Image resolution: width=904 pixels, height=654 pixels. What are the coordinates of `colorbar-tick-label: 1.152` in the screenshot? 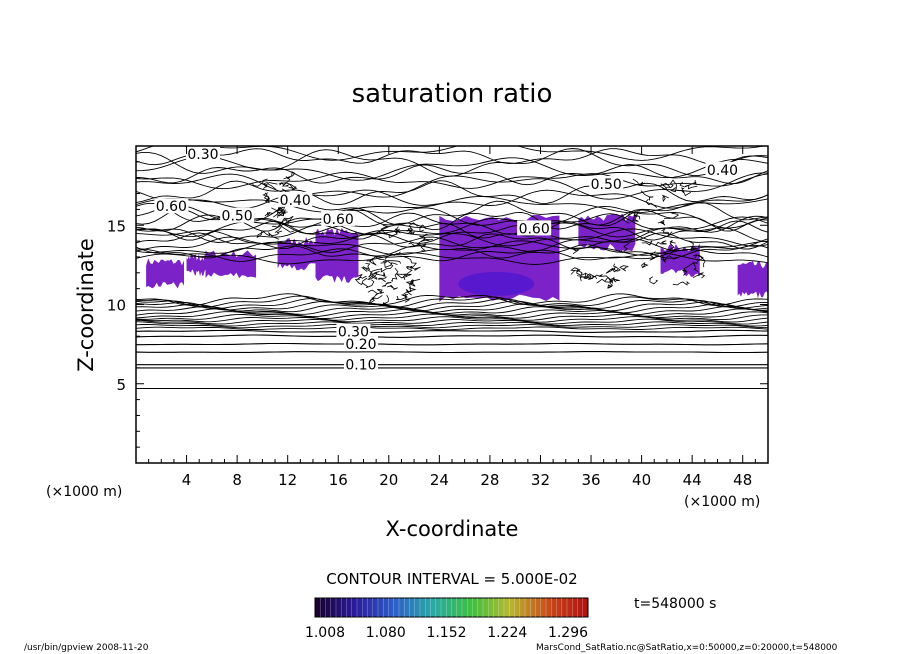 It's located at (446, 633).